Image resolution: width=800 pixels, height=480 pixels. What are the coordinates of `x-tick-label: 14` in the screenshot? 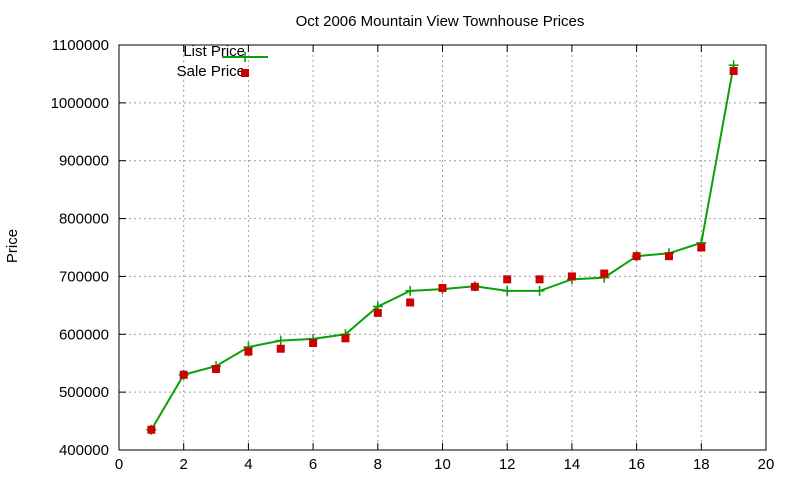 It's located at (572, 464).